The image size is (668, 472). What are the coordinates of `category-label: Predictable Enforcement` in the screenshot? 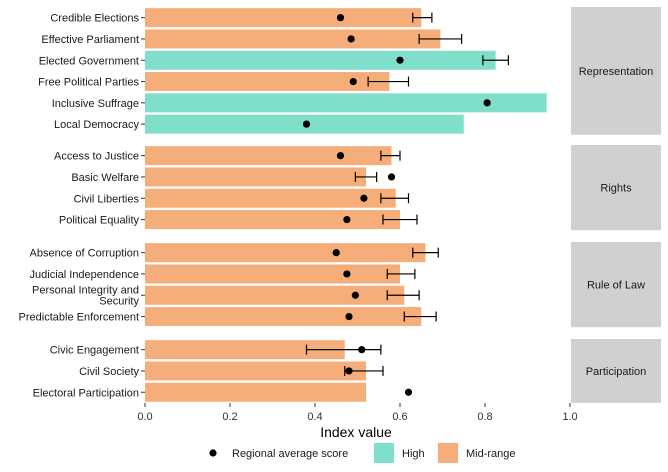 It's located at (79, 318).